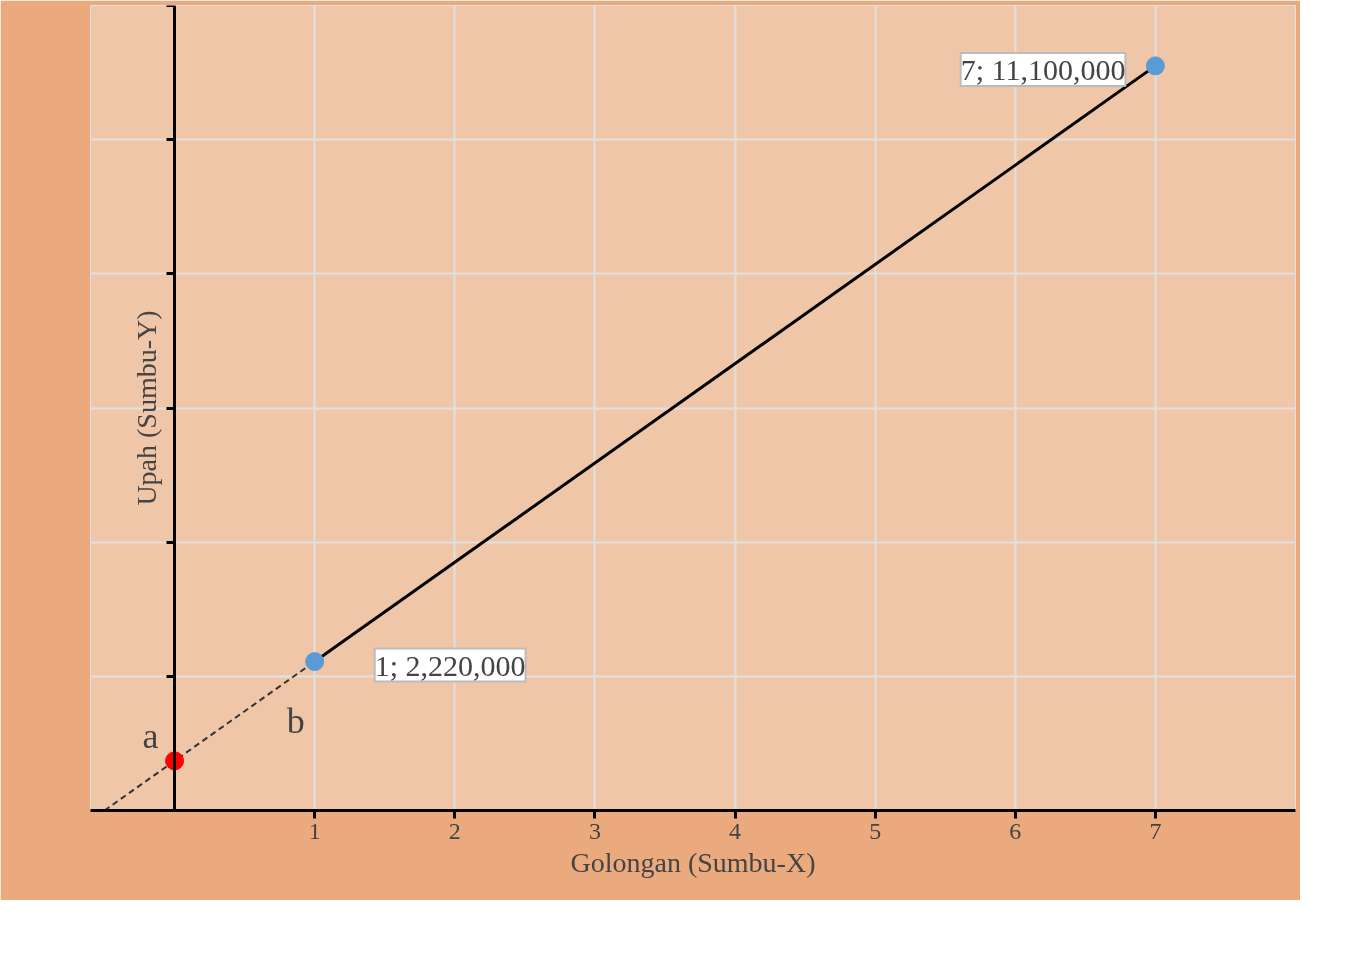 The image size is (1371, 979). I want to click on series-label: a, so click(150, 735).